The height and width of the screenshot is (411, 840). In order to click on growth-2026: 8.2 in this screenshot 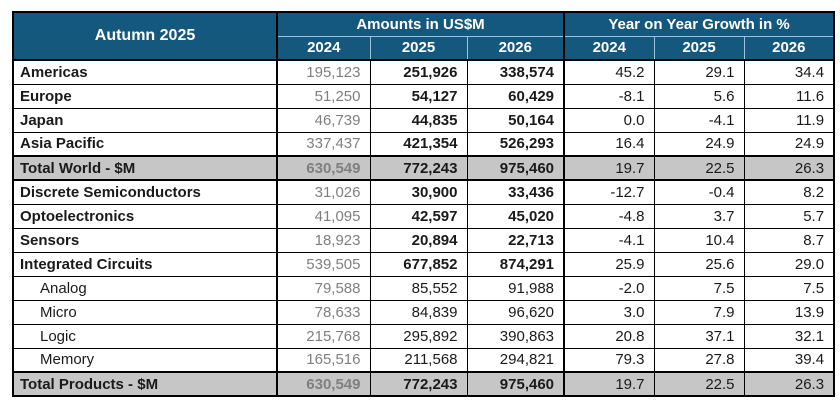, I will do `click(789, 192)`.